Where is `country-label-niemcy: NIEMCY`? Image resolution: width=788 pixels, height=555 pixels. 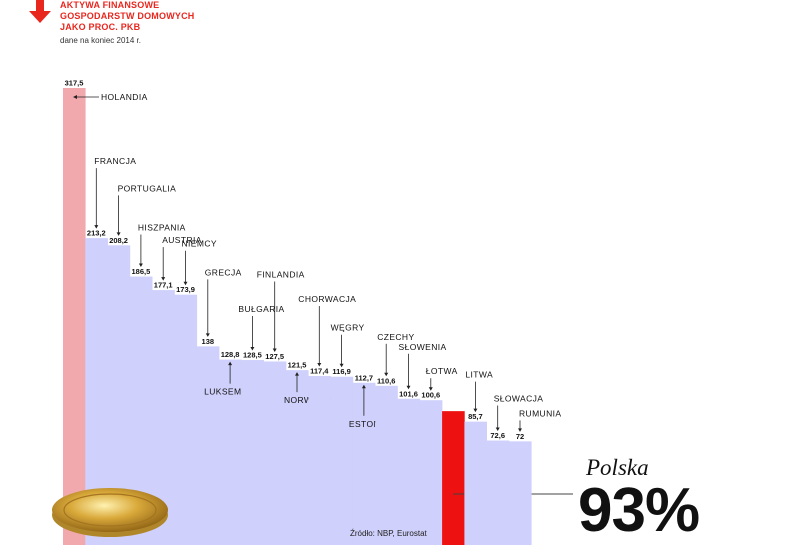
country-label-niemcy: NIEMCY is located at coordinates (199, 244).